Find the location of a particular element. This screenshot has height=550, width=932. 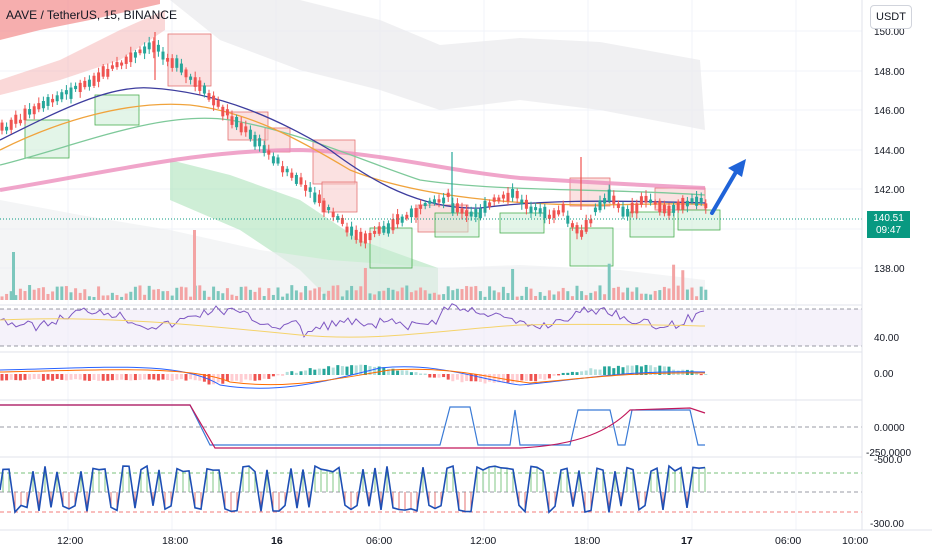

lower-band-grey is located at coordinates (352, 250).